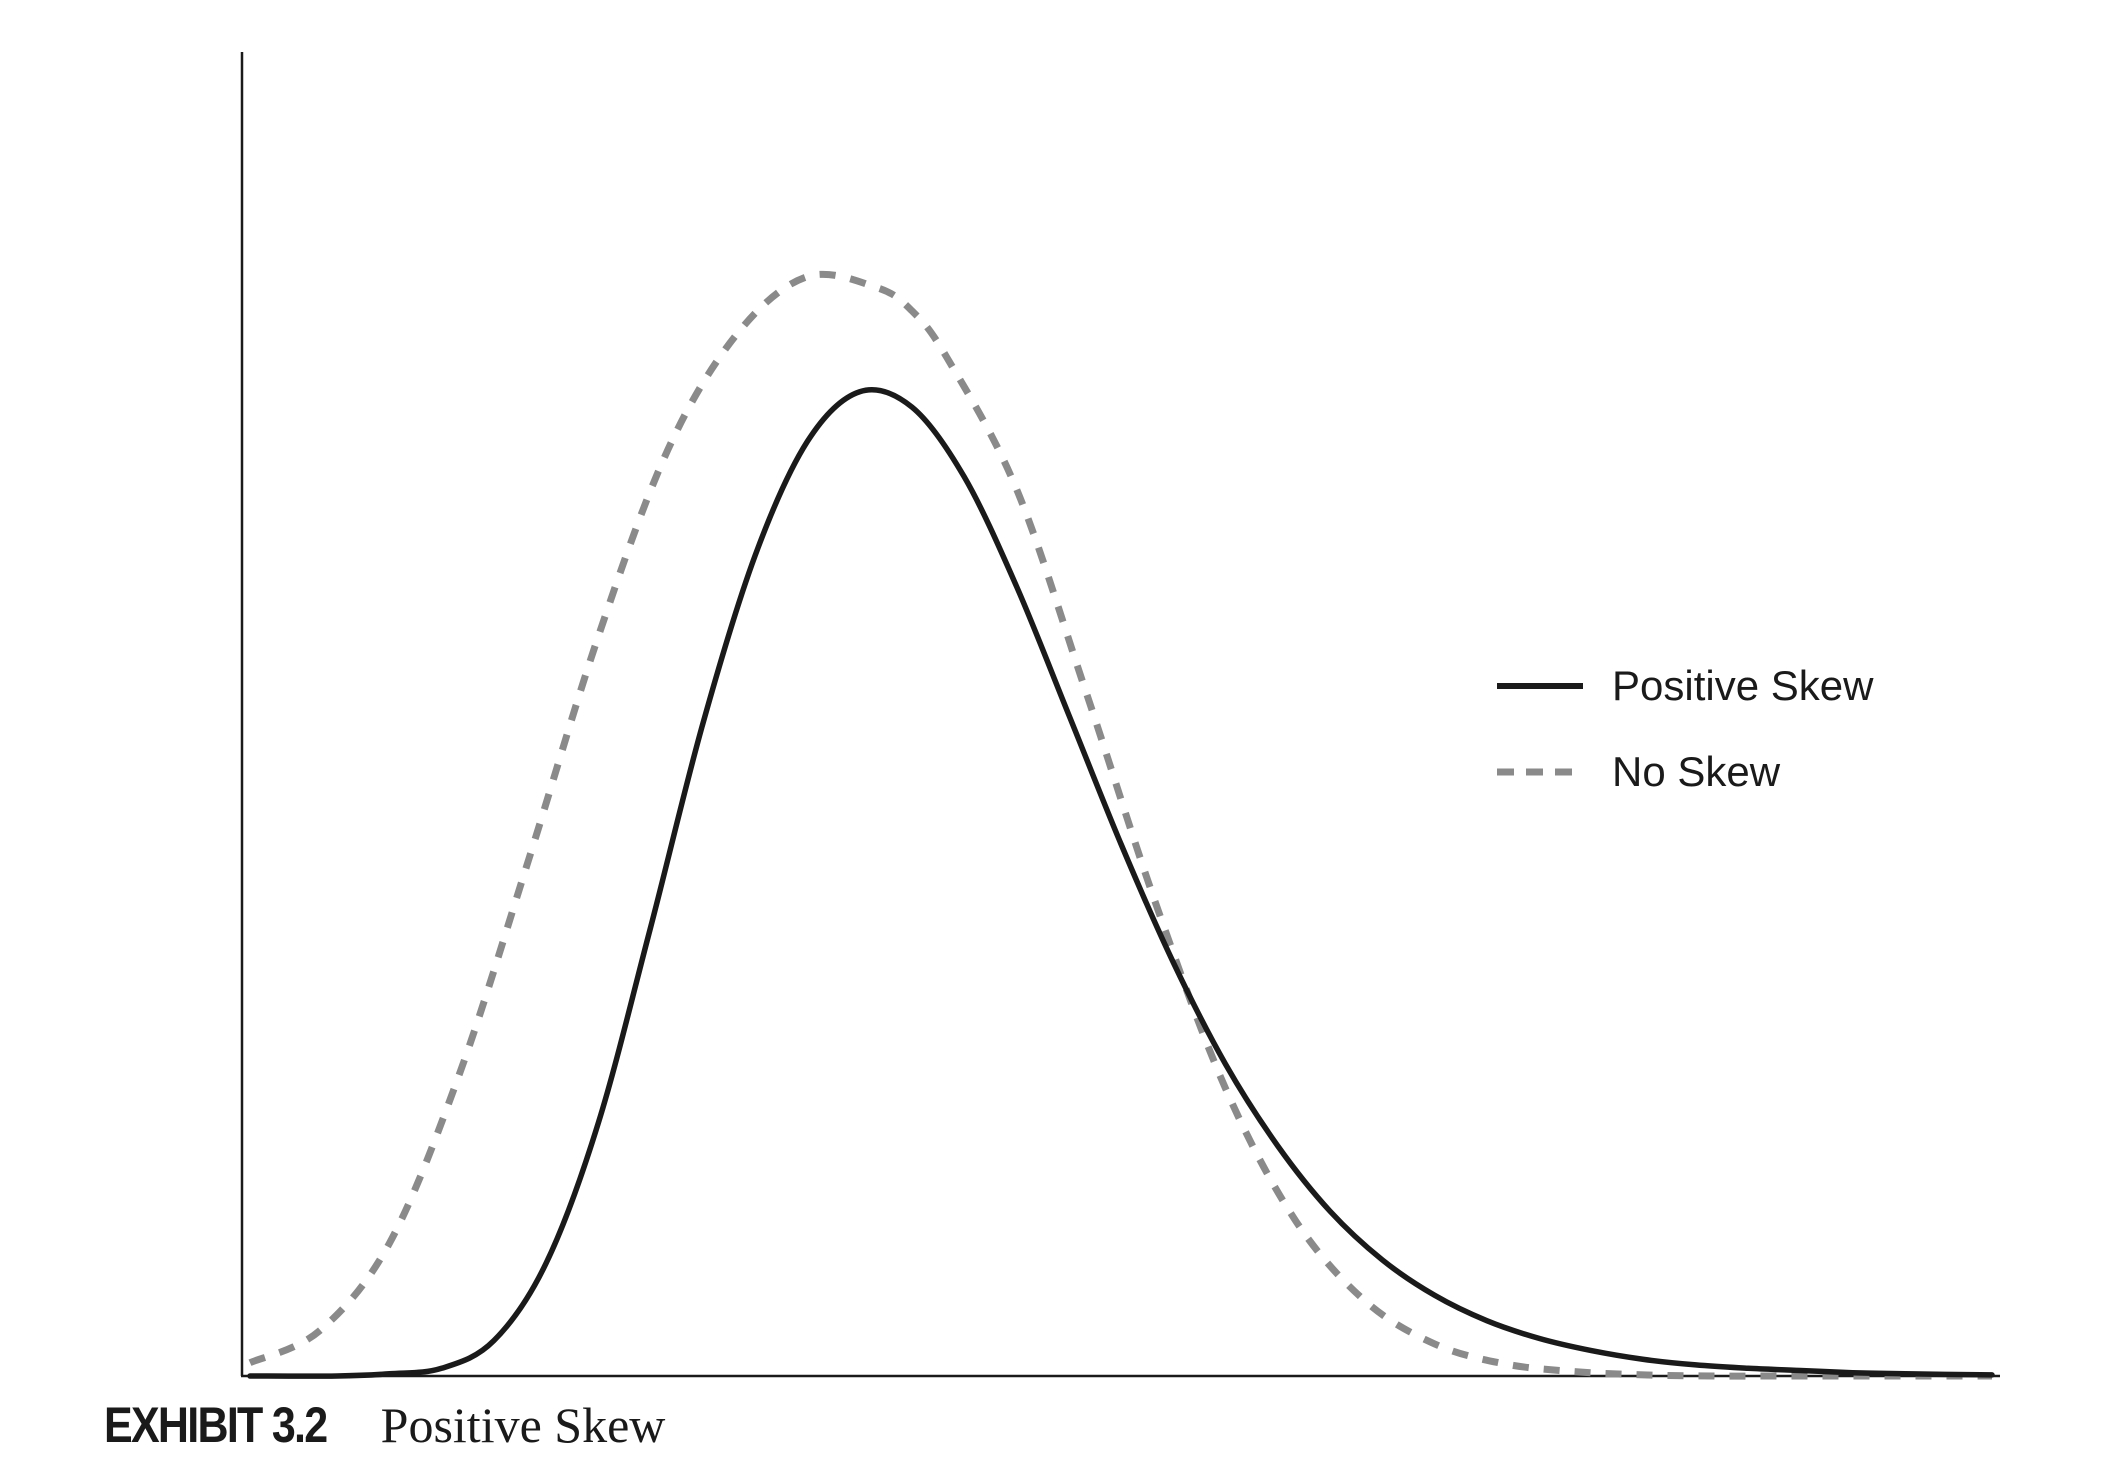 The height and width of the screenshot is (1468, 2120). I want to click on figure-caption: EXHIBIT 3.2 Positive Skew, so click(384, 1432).